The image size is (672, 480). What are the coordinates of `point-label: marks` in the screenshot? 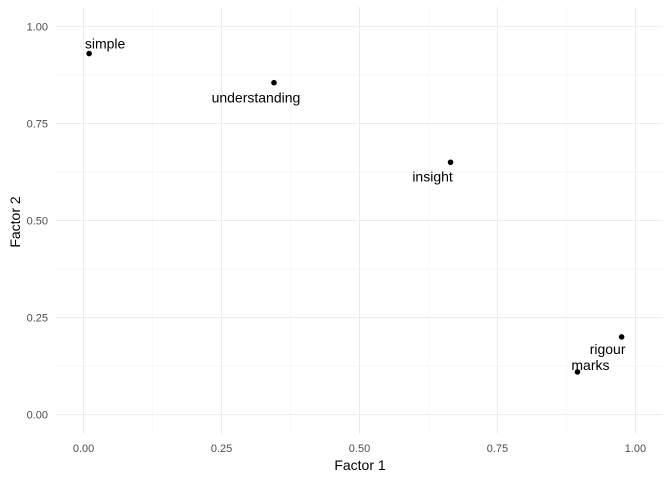 It's located at (590, 365).